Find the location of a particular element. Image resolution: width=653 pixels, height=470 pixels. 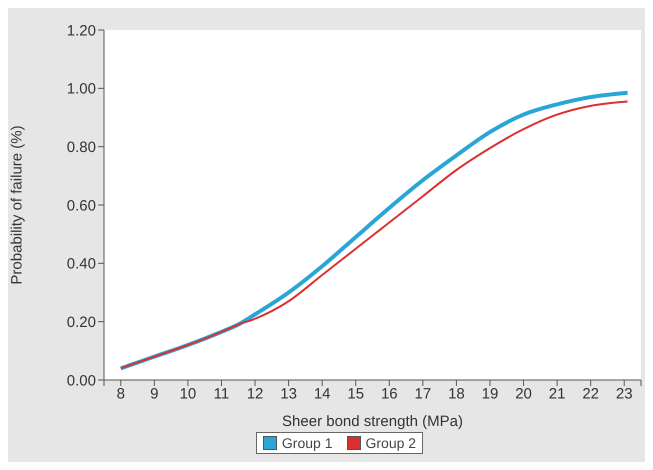

y-tick-label: 0.80 is located at coordinates (81, 147).